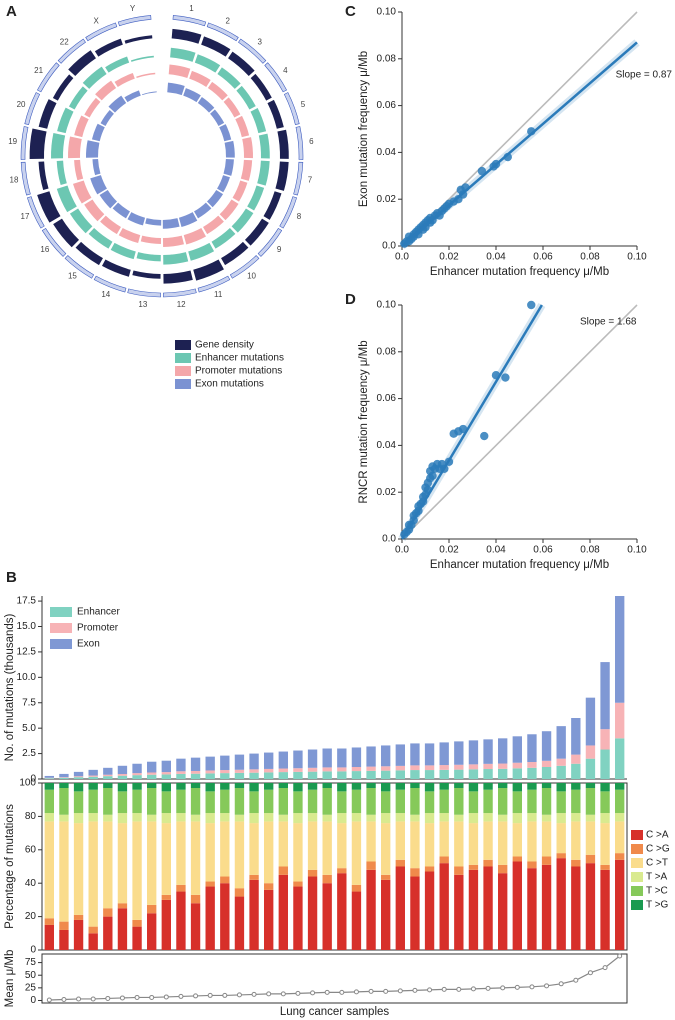  What do you see at coordinates (658, 849) in the screenshot?
I see `legend-label: C >G` at bounding box center [658, 849].